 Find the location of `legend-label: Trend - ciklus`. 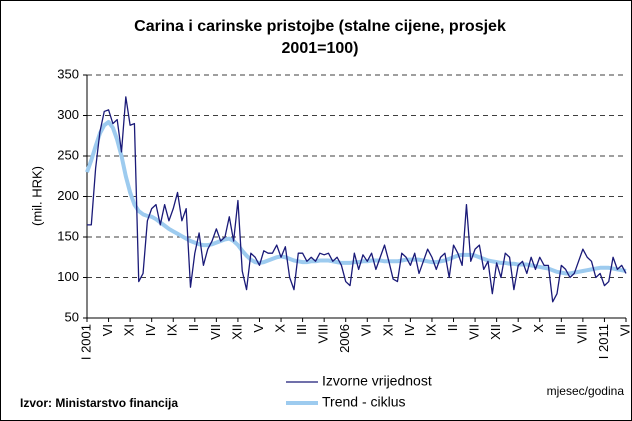

legend-label: Trend - ciklus is located at coordinates (364, 402).